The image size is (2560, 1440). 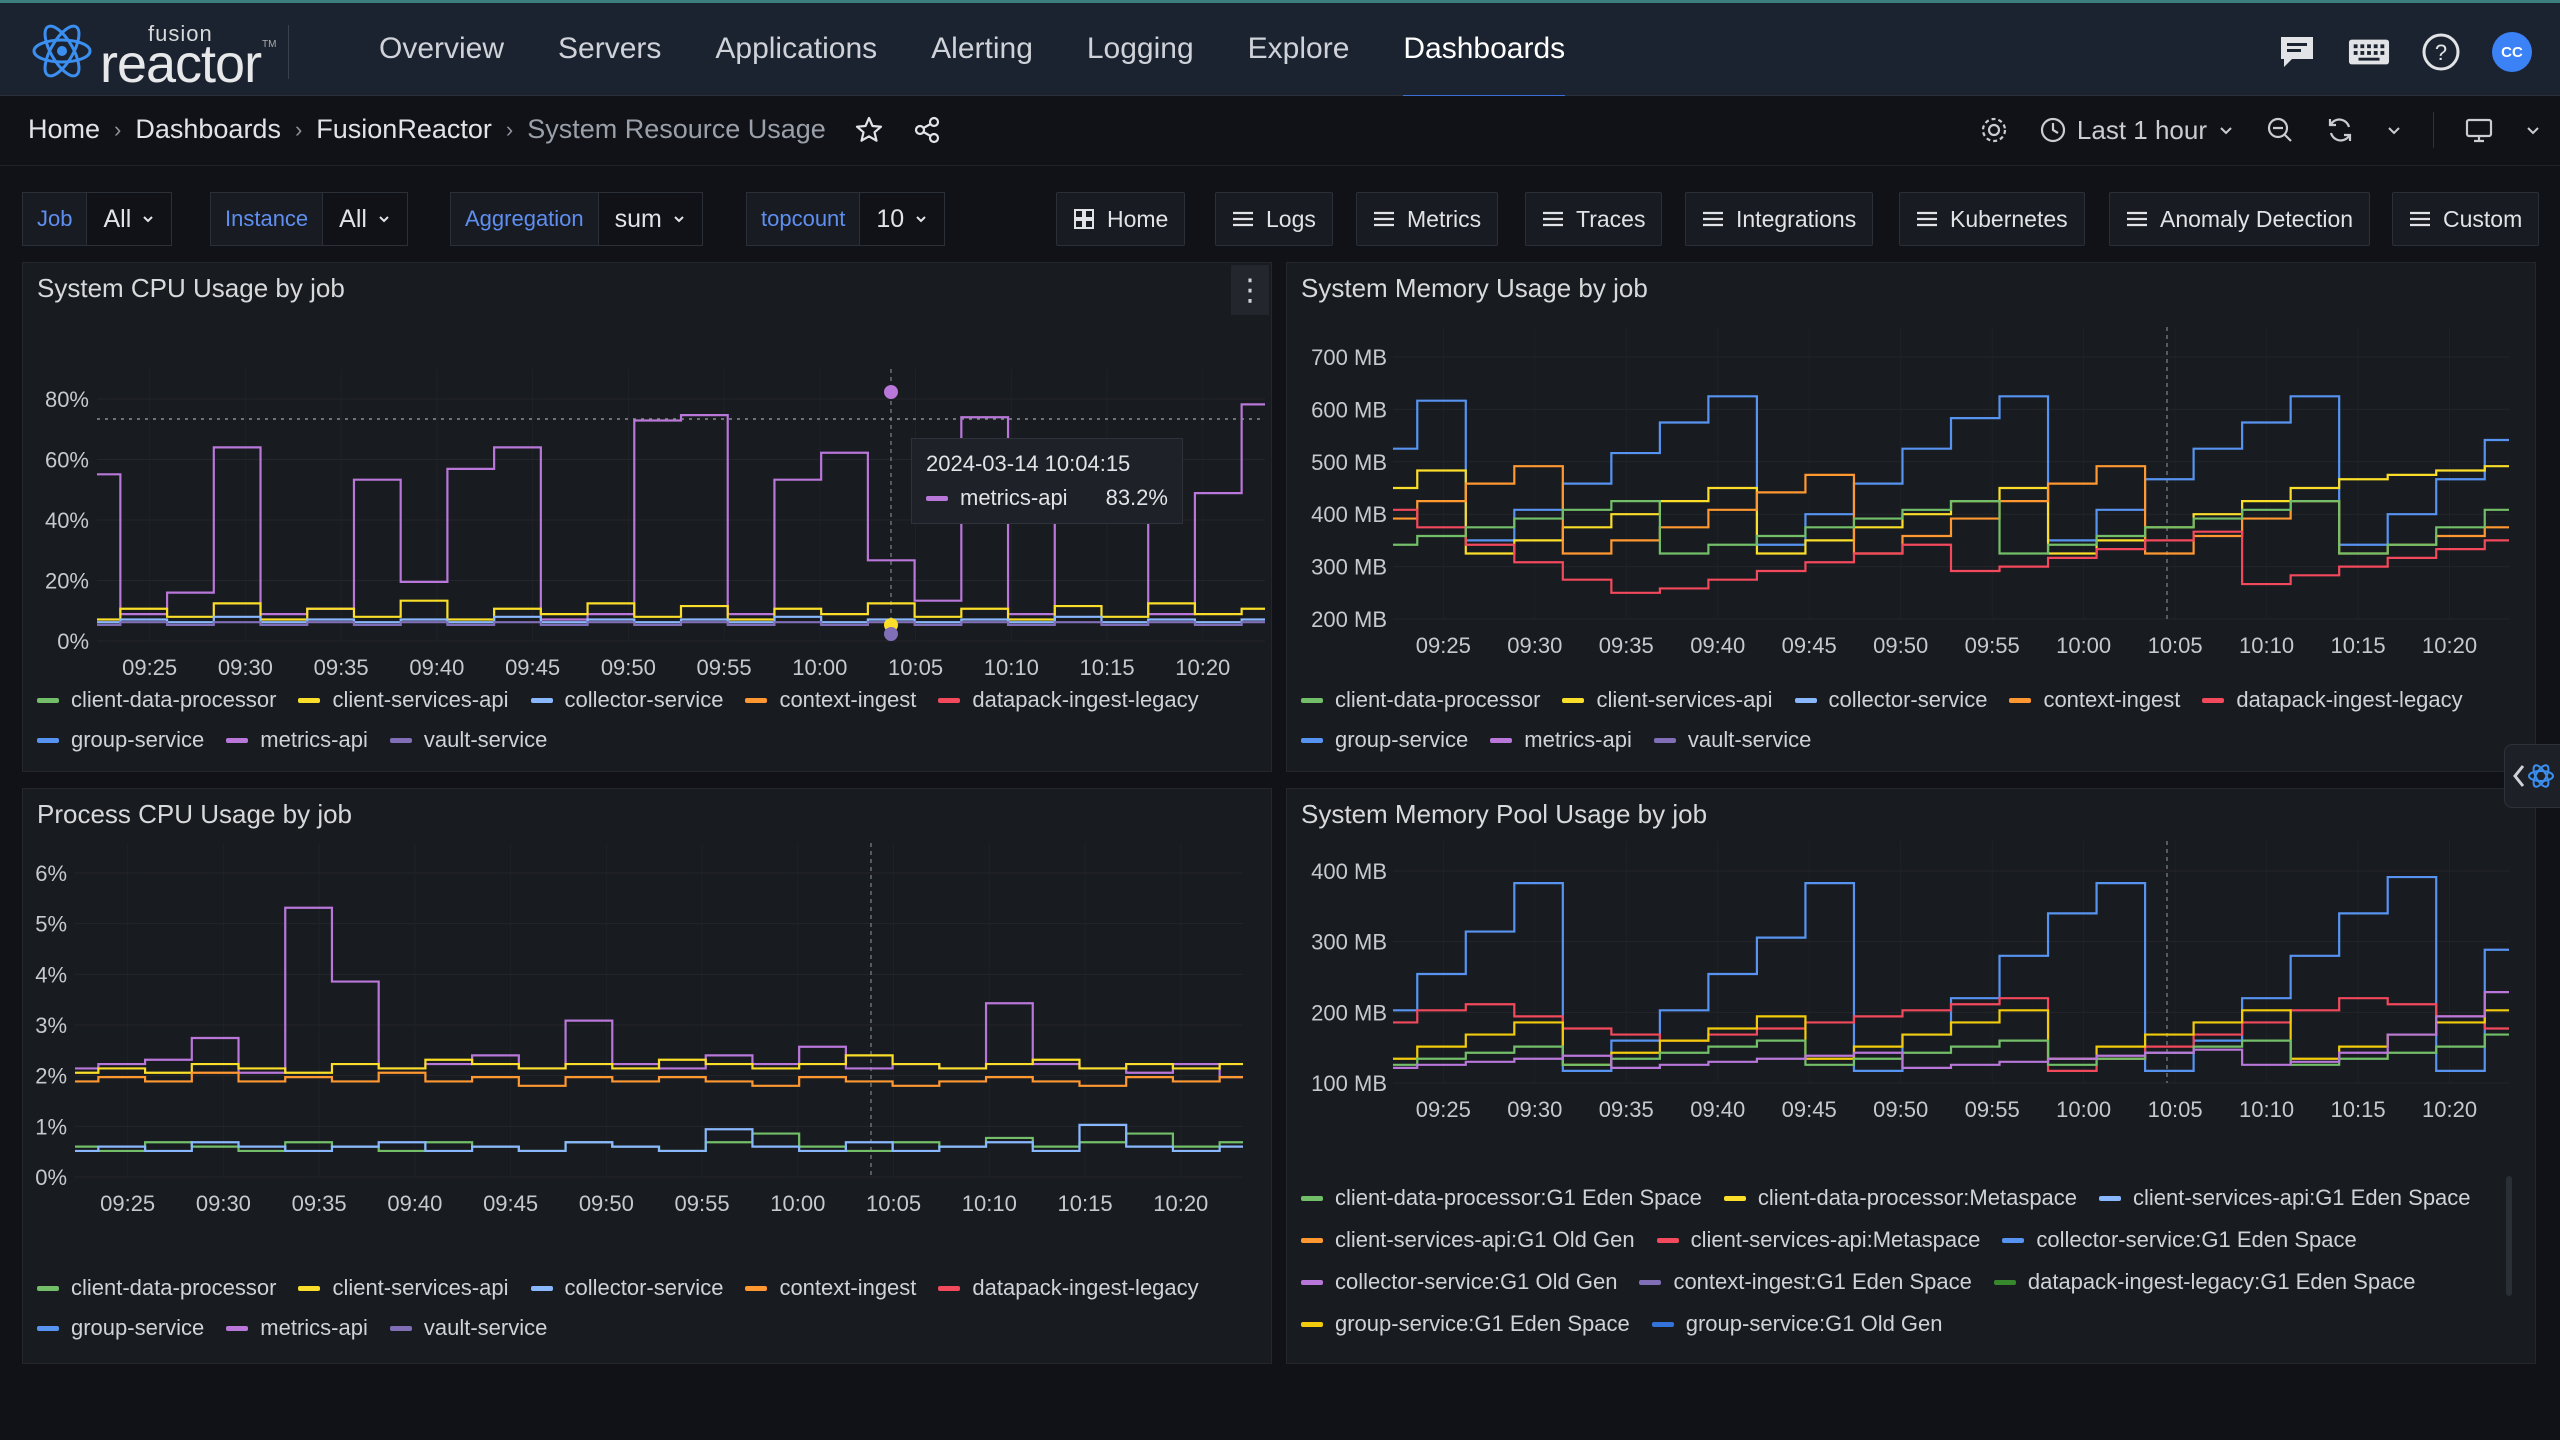 What do you see at coordinates (1805, 1282) in the screenshot?
I see `legend-item: context-ingest:G1 Eden Space` at bounding box center [1805, 1282].